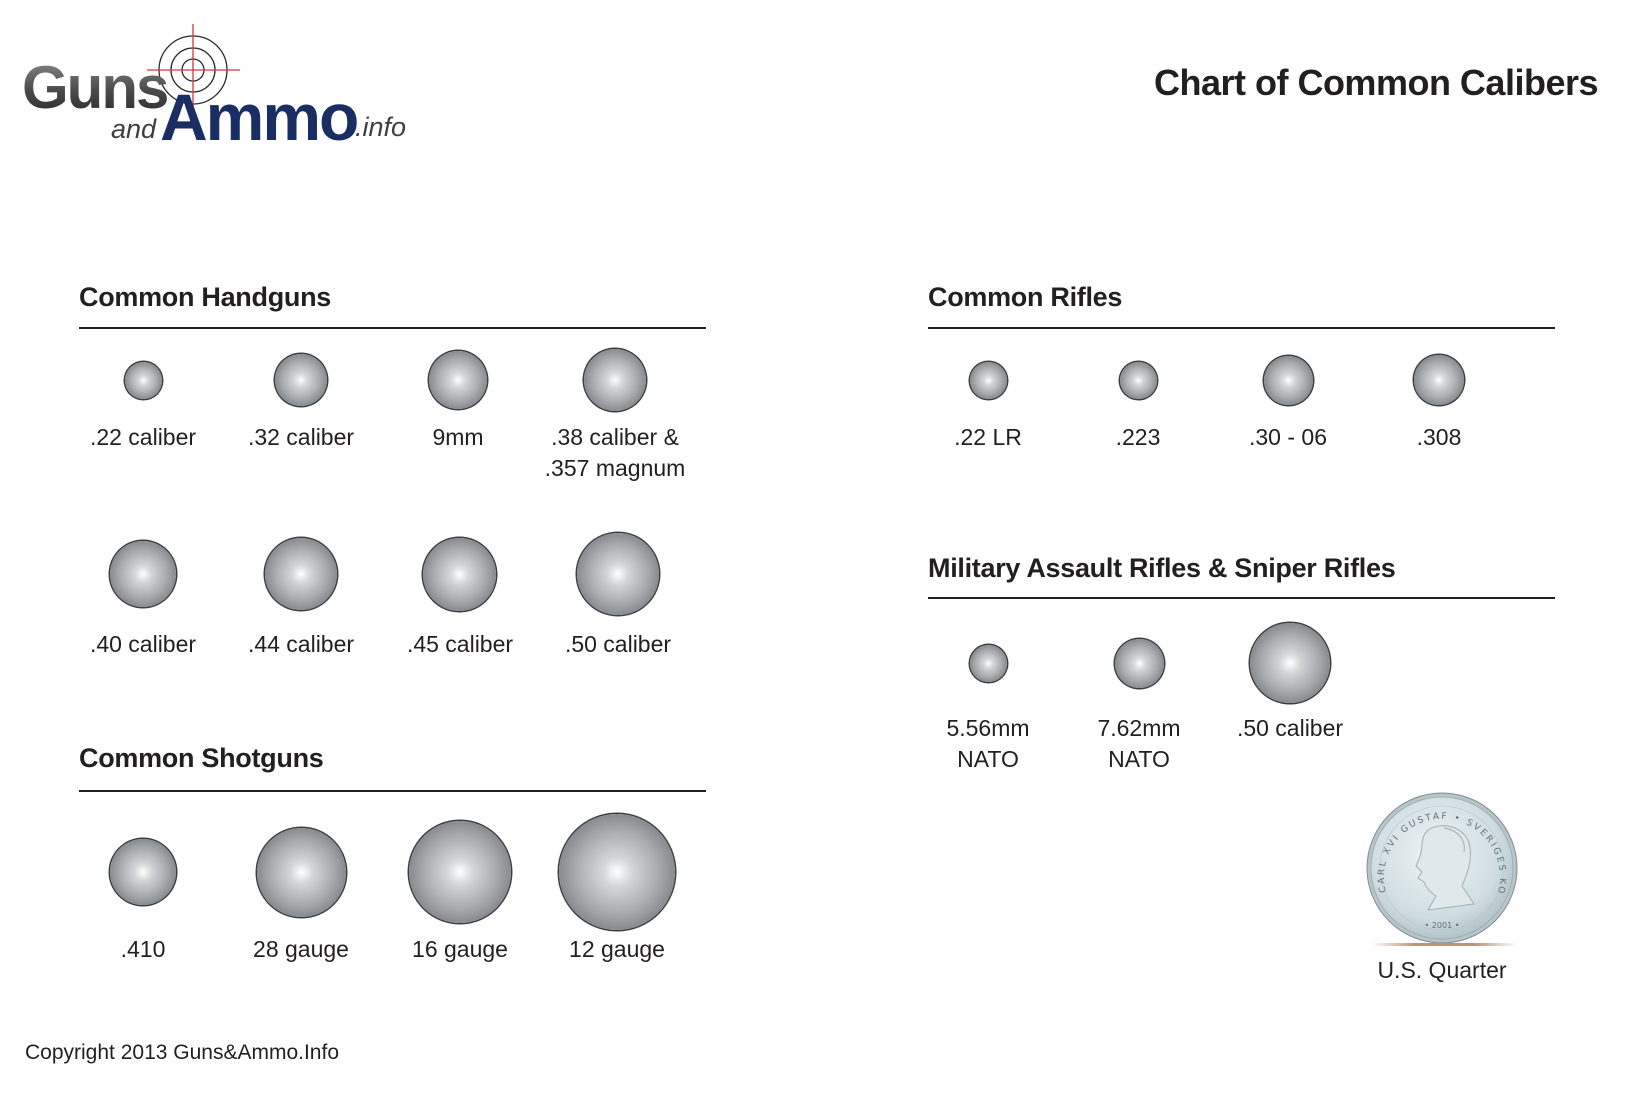 The image size is (1650, 1093). What do you see at coordinates (1139, 728) in the screenshot?
I see `caliber-label: 7.62mm` at bounding box center [1139, 728].